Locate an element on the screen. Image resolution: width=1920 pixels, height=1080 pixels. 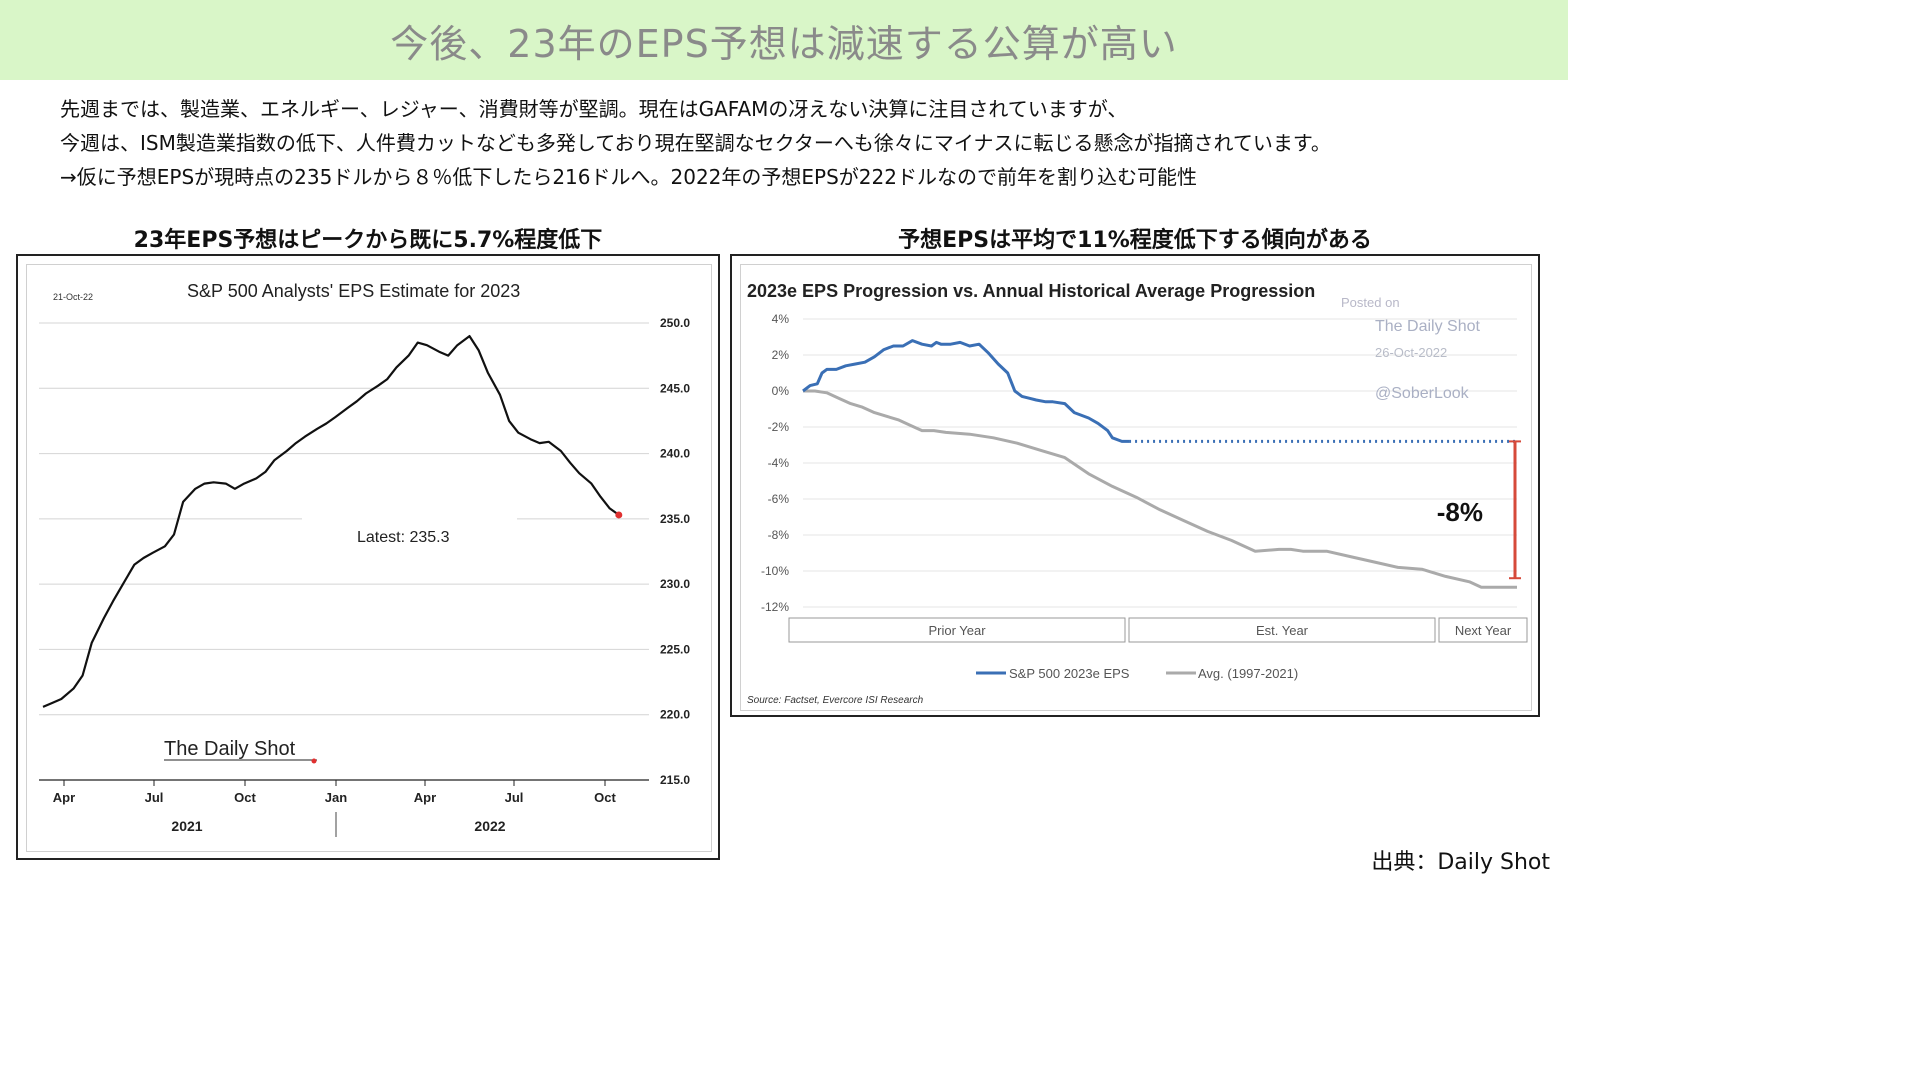
y-tick-label: 250.0 is located at coordinates (675, 323).